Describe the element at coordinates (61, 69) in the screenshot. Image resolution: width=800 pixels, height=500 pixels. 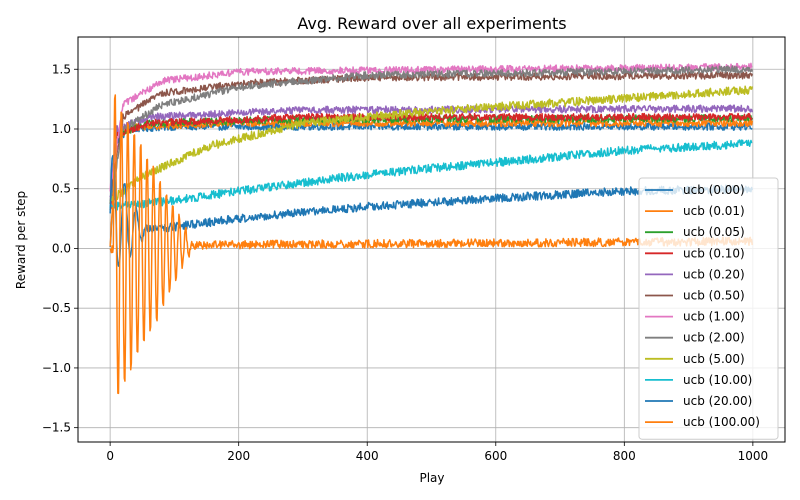
I see `y-tick-label: 1.5` at that location.